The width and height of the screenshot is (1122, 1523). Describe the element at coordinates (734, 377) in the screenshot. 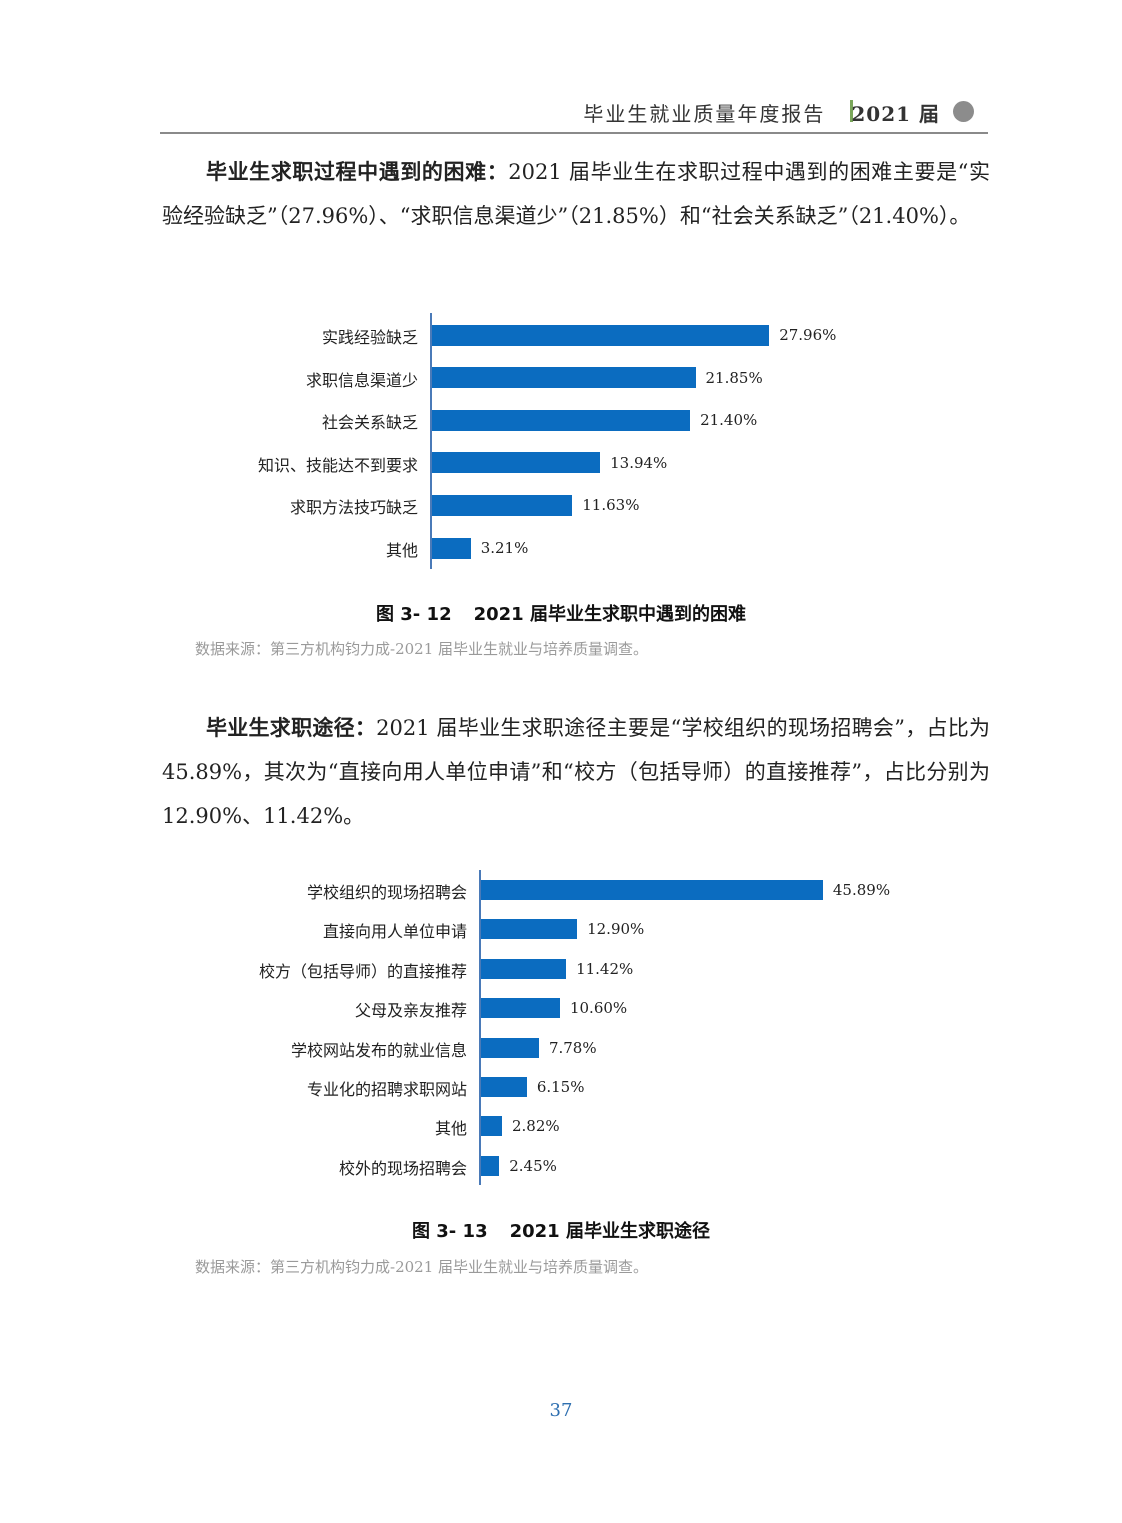

I see `data-label: 21.85%` at that location.